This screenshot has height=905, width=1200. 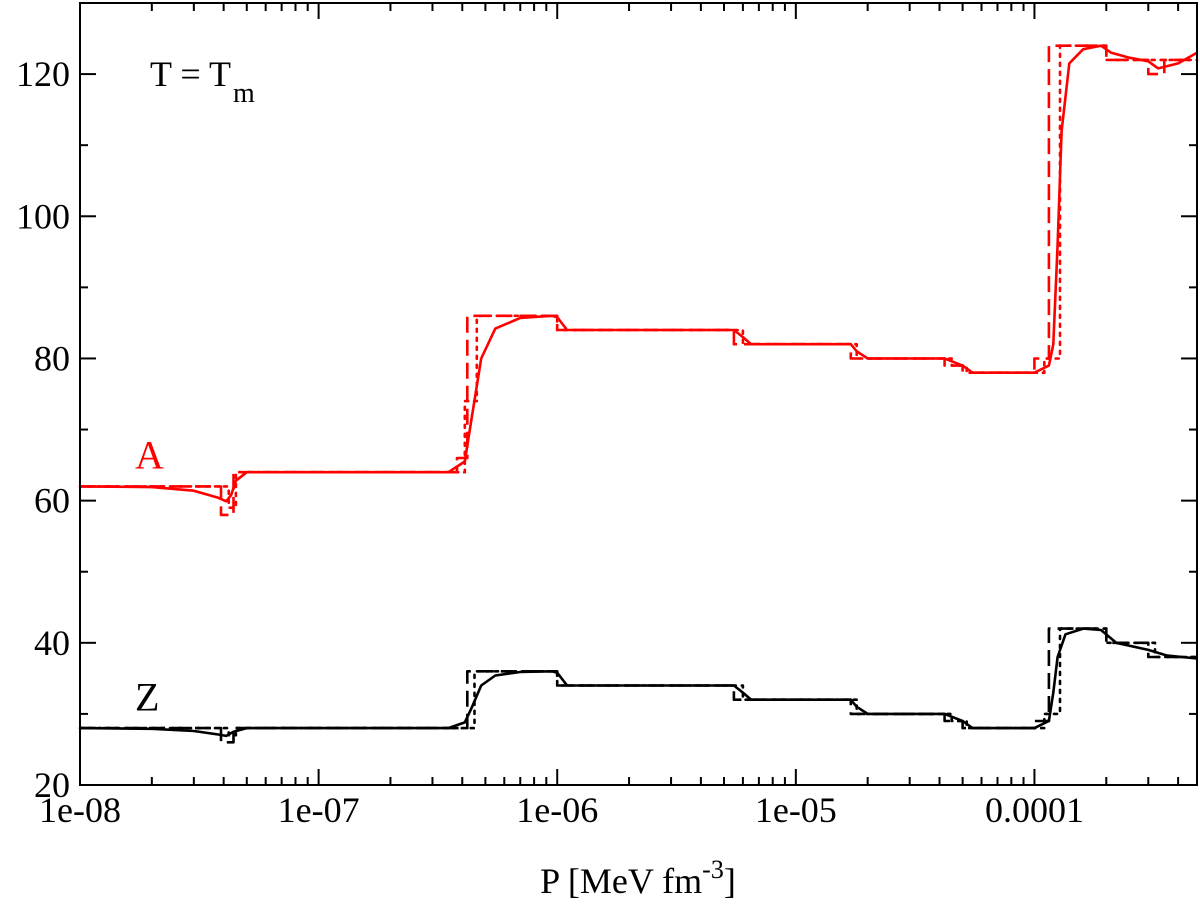 I want to click on series-line-z-dotted, so click(x=638, y=682).